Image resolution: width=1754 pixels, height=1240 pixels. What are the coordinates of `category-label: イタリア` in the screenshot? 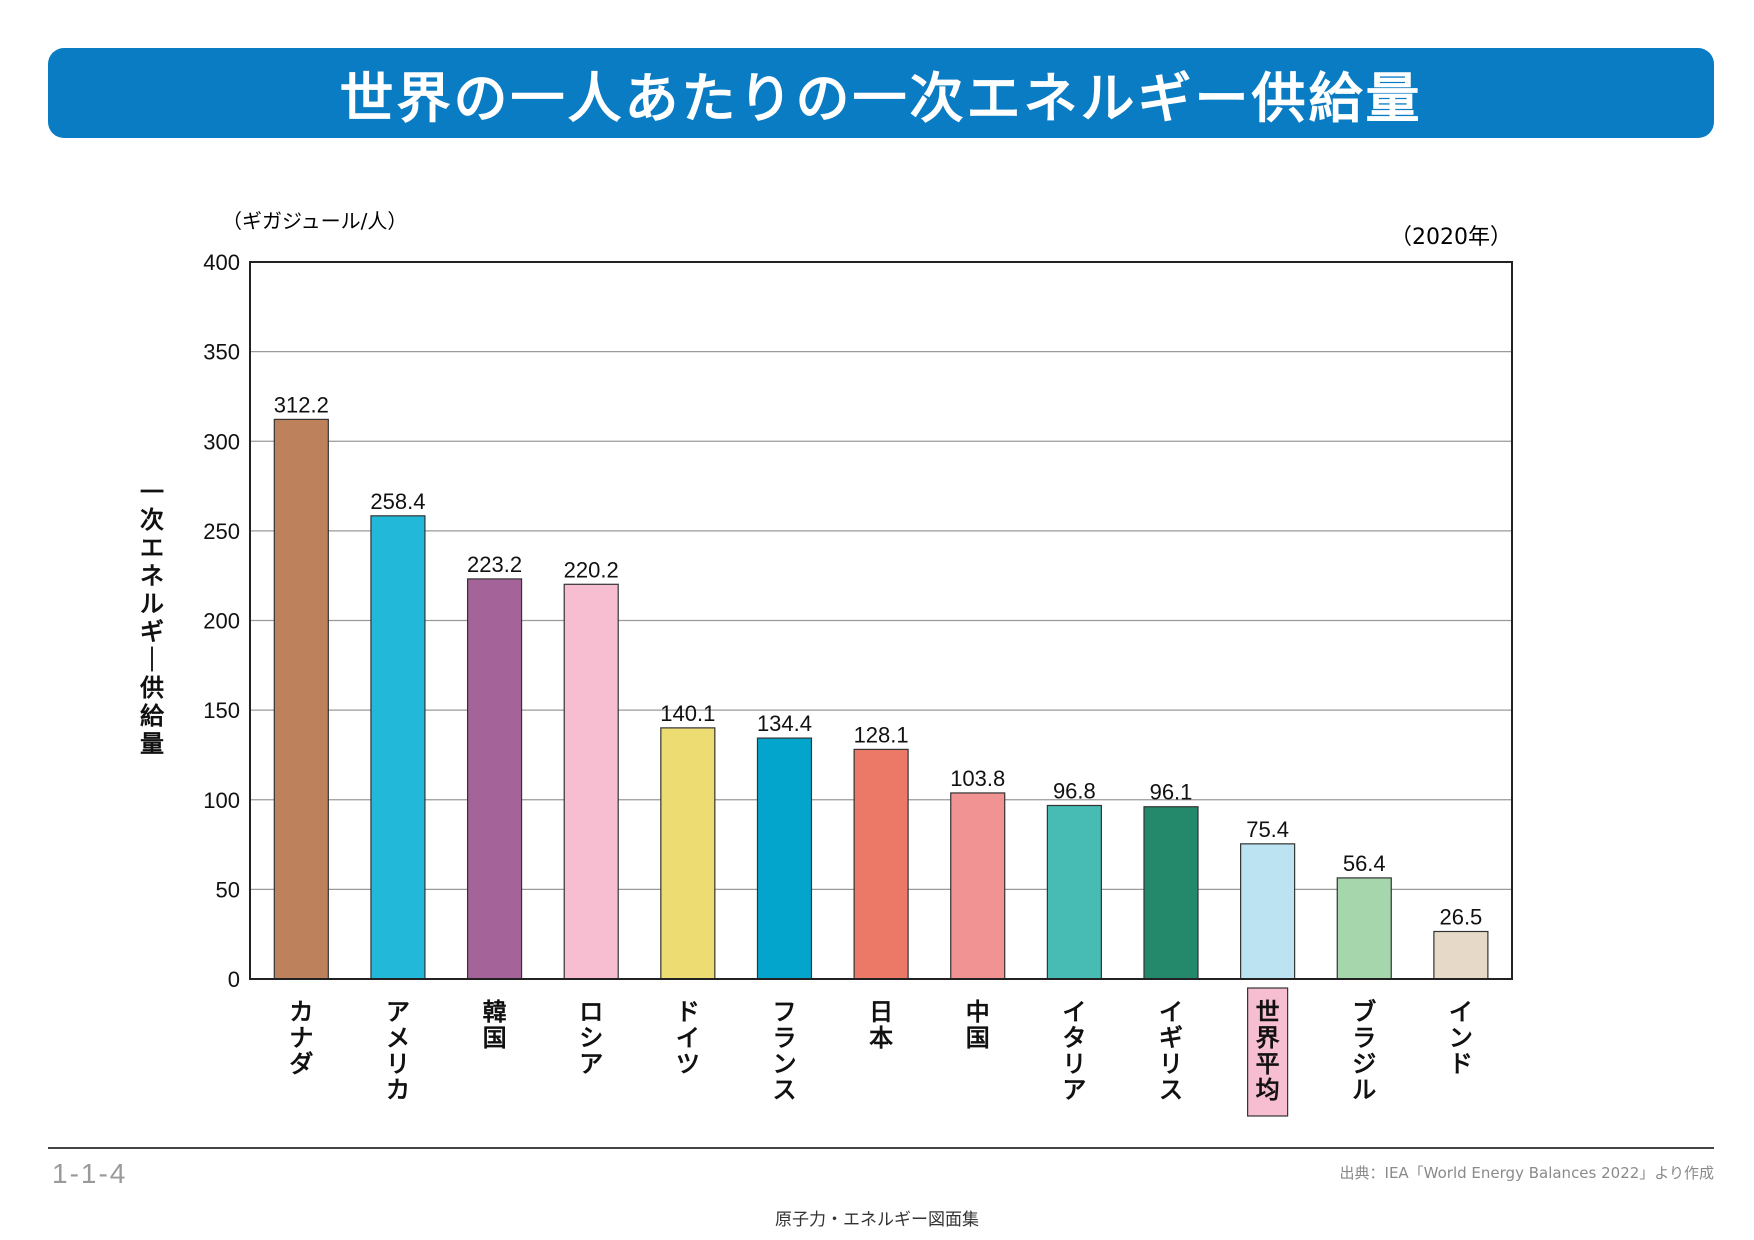 It's located at (1074, 1051).